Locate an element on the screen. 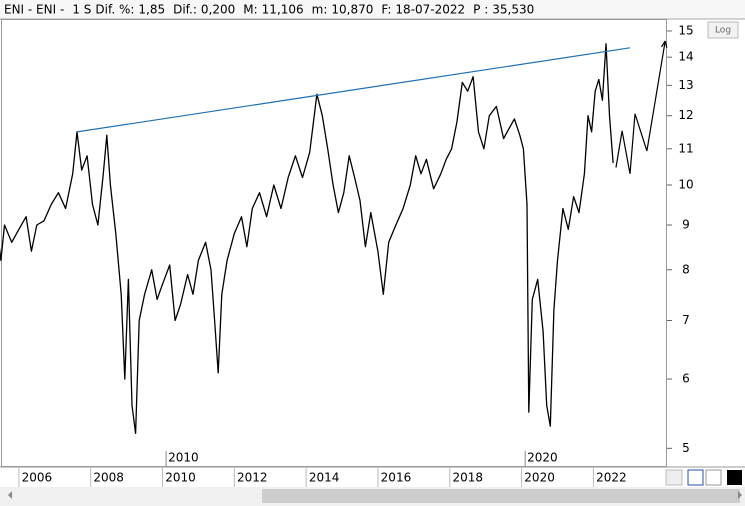  x-tick-label: 2008 is located at coordinates (108, 478).